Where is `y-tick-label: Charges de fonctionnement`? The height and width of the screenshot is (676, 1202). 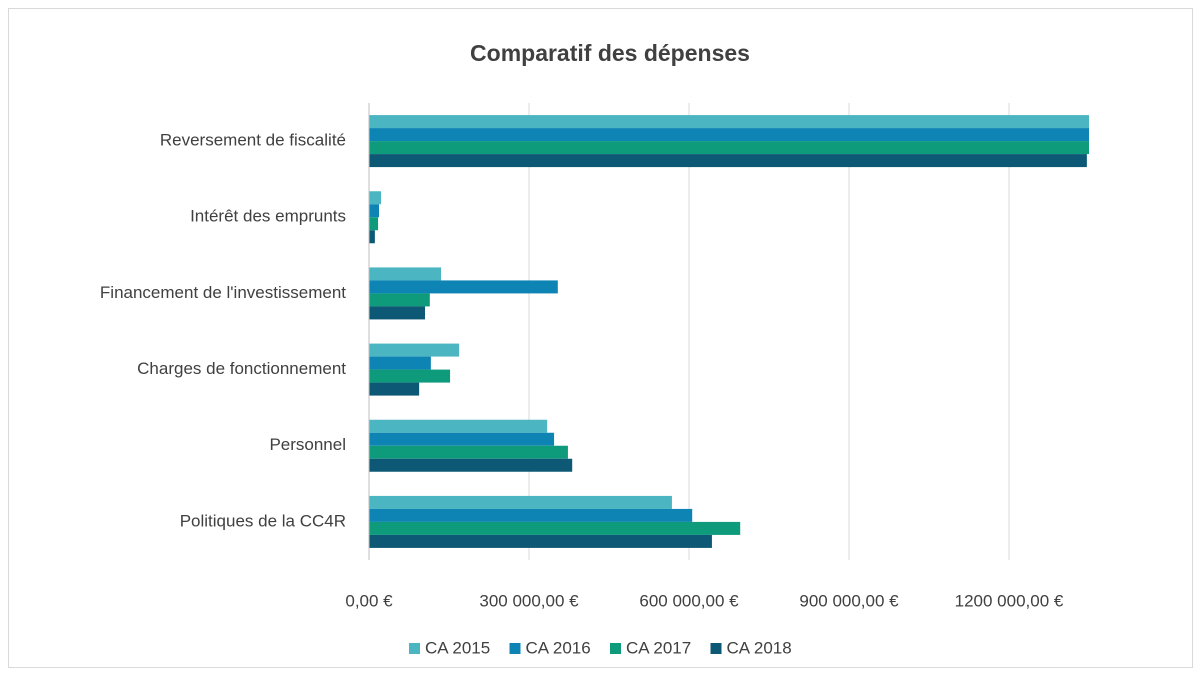 y-tick-label: Charges de fonctionnement is located at coordinates (241, 368).